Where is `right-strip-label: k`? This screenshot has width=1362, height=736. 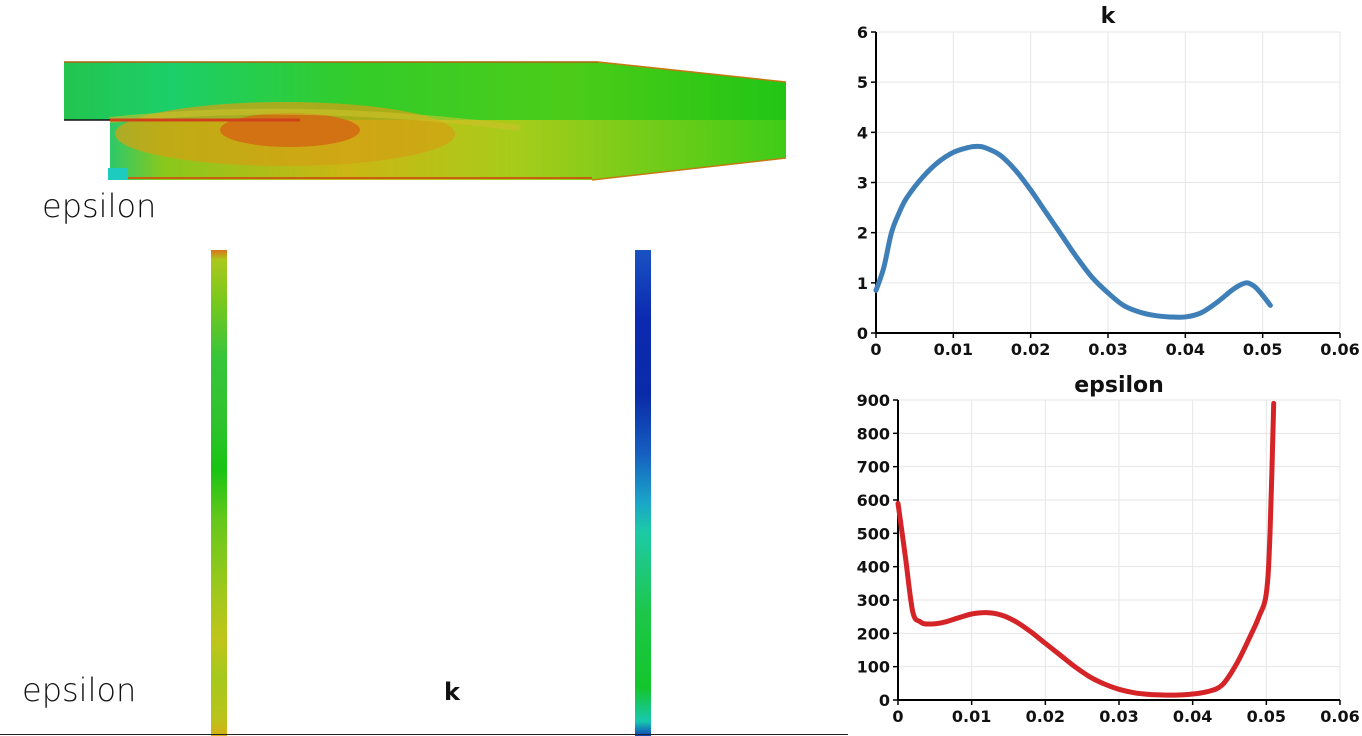 right-strip-label: k is located at coordinates (452, 692).